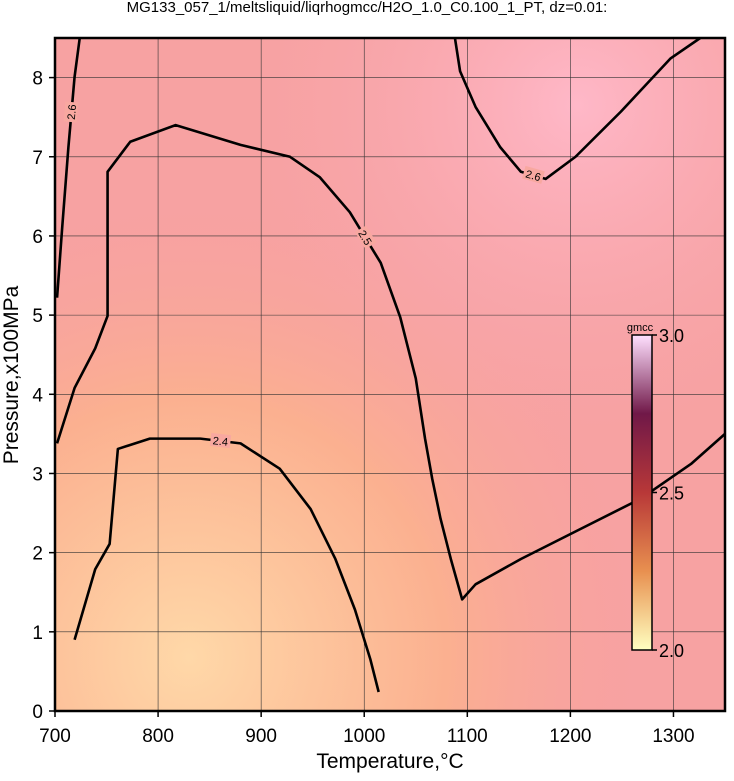 Image resolution: width=734 pixels, height=781 pixels. What do you see at coordinates (671, 336) in the screenshot?
I see `colorbar-tick-label: 3.0` at bounding box center [671, 336].